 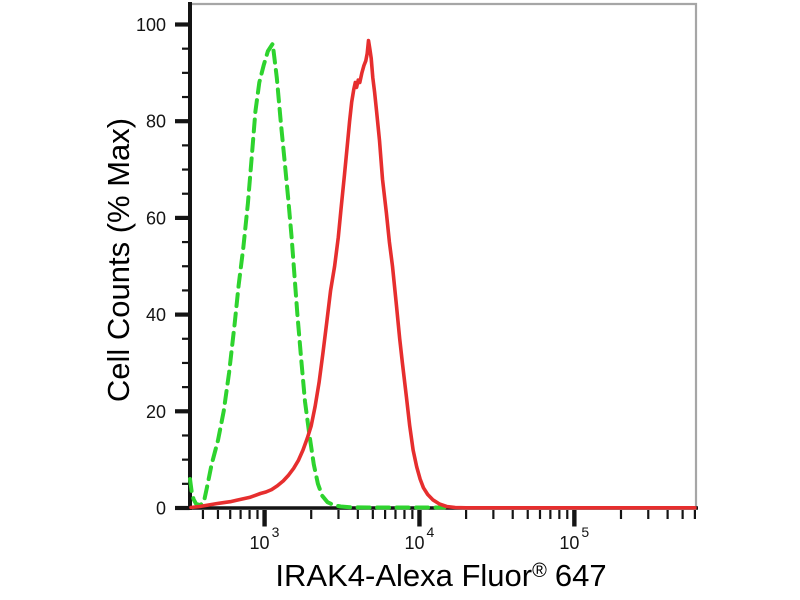 What do you see at coordinates (404, 575) in the screenshot?
I see `x-axis-title-main: IRAK4-Alexa Fluor` at bounding box center [404, 575].